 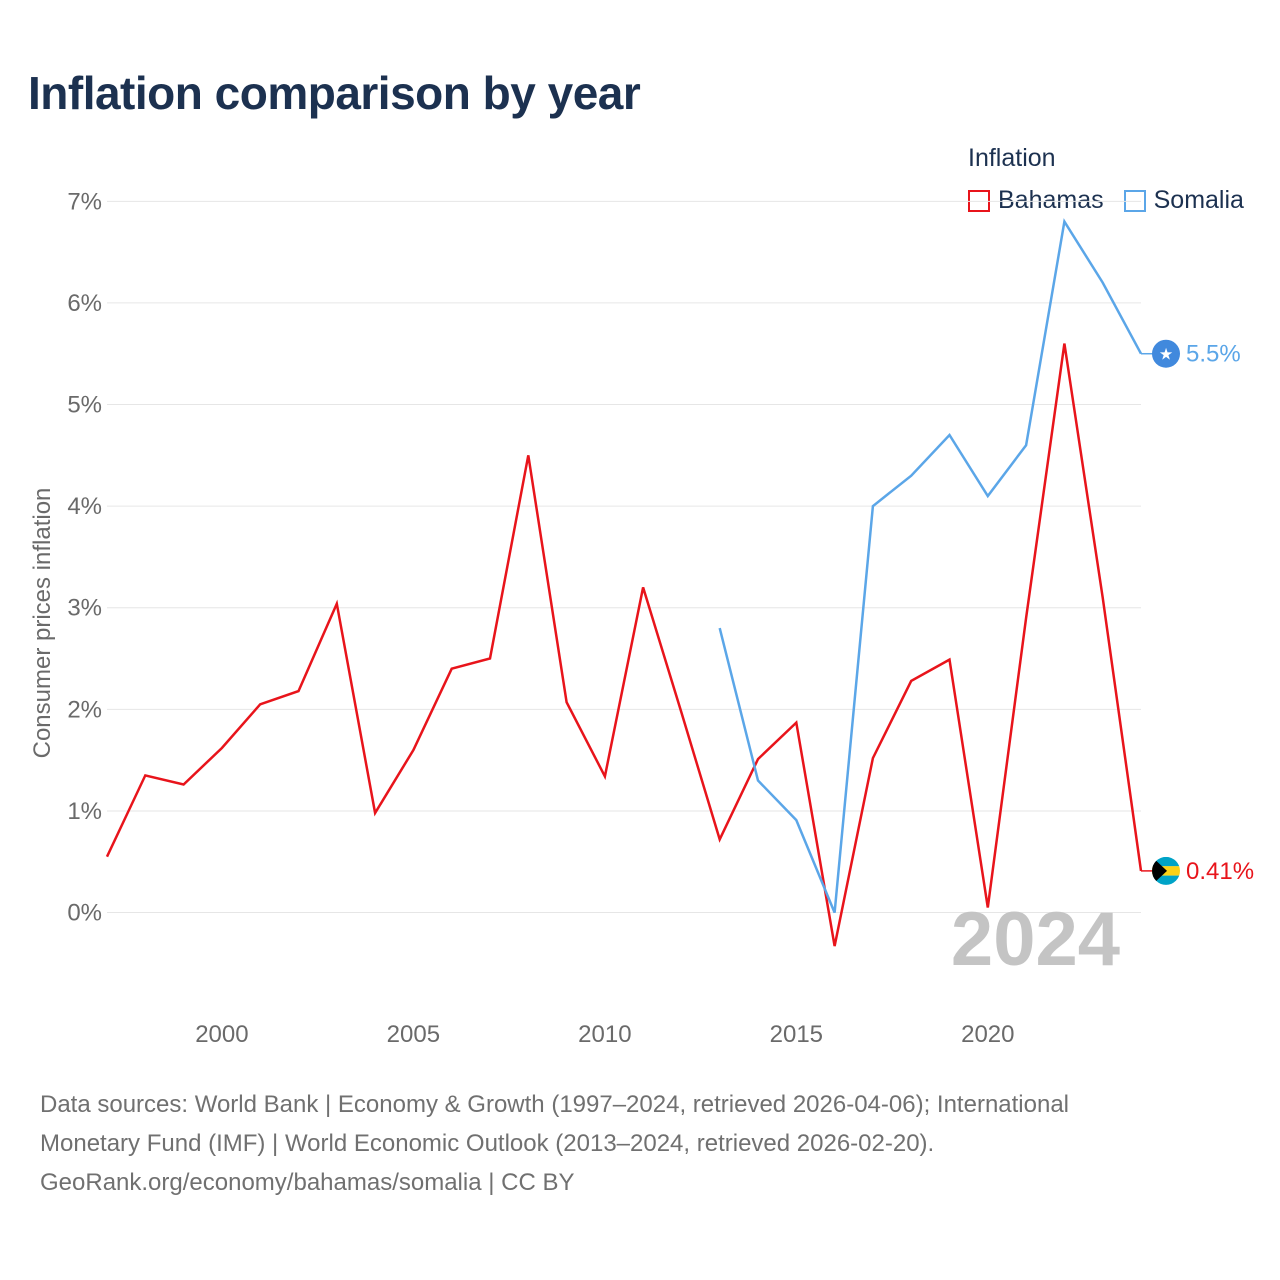 What do you see at coordinates (1106, 200) in the screenshot?
I see `legend: Bahamas Somalia` at bounding box center [1106, 200].